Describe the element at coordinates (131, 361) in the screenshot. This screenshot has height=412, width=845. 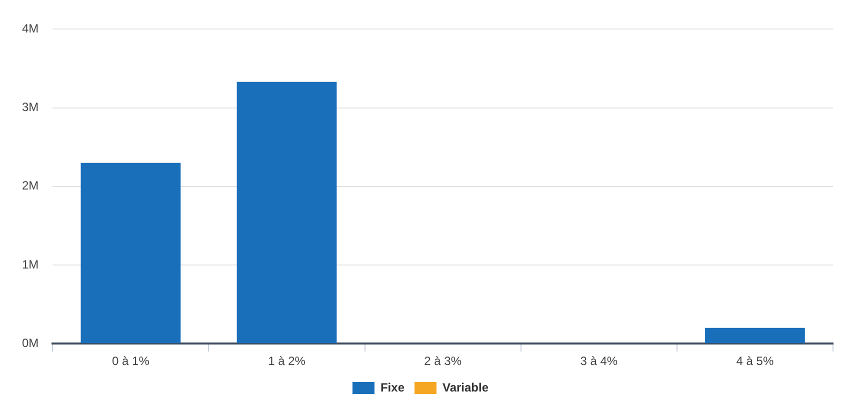
I see `x-tick-label: 0 à 1%` at that location.